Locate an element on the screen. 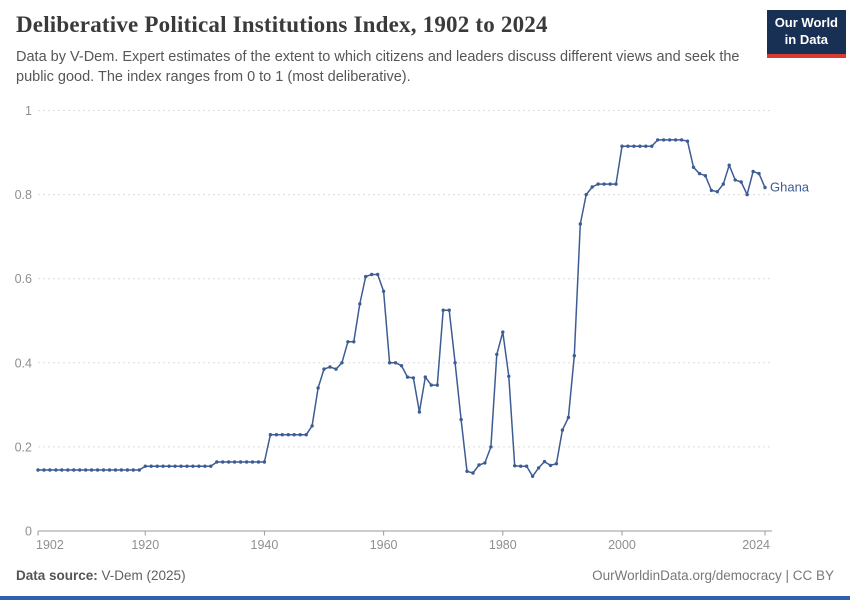 The image size is (850, 600). data-point-1979 is located at coordinates (497, 354).